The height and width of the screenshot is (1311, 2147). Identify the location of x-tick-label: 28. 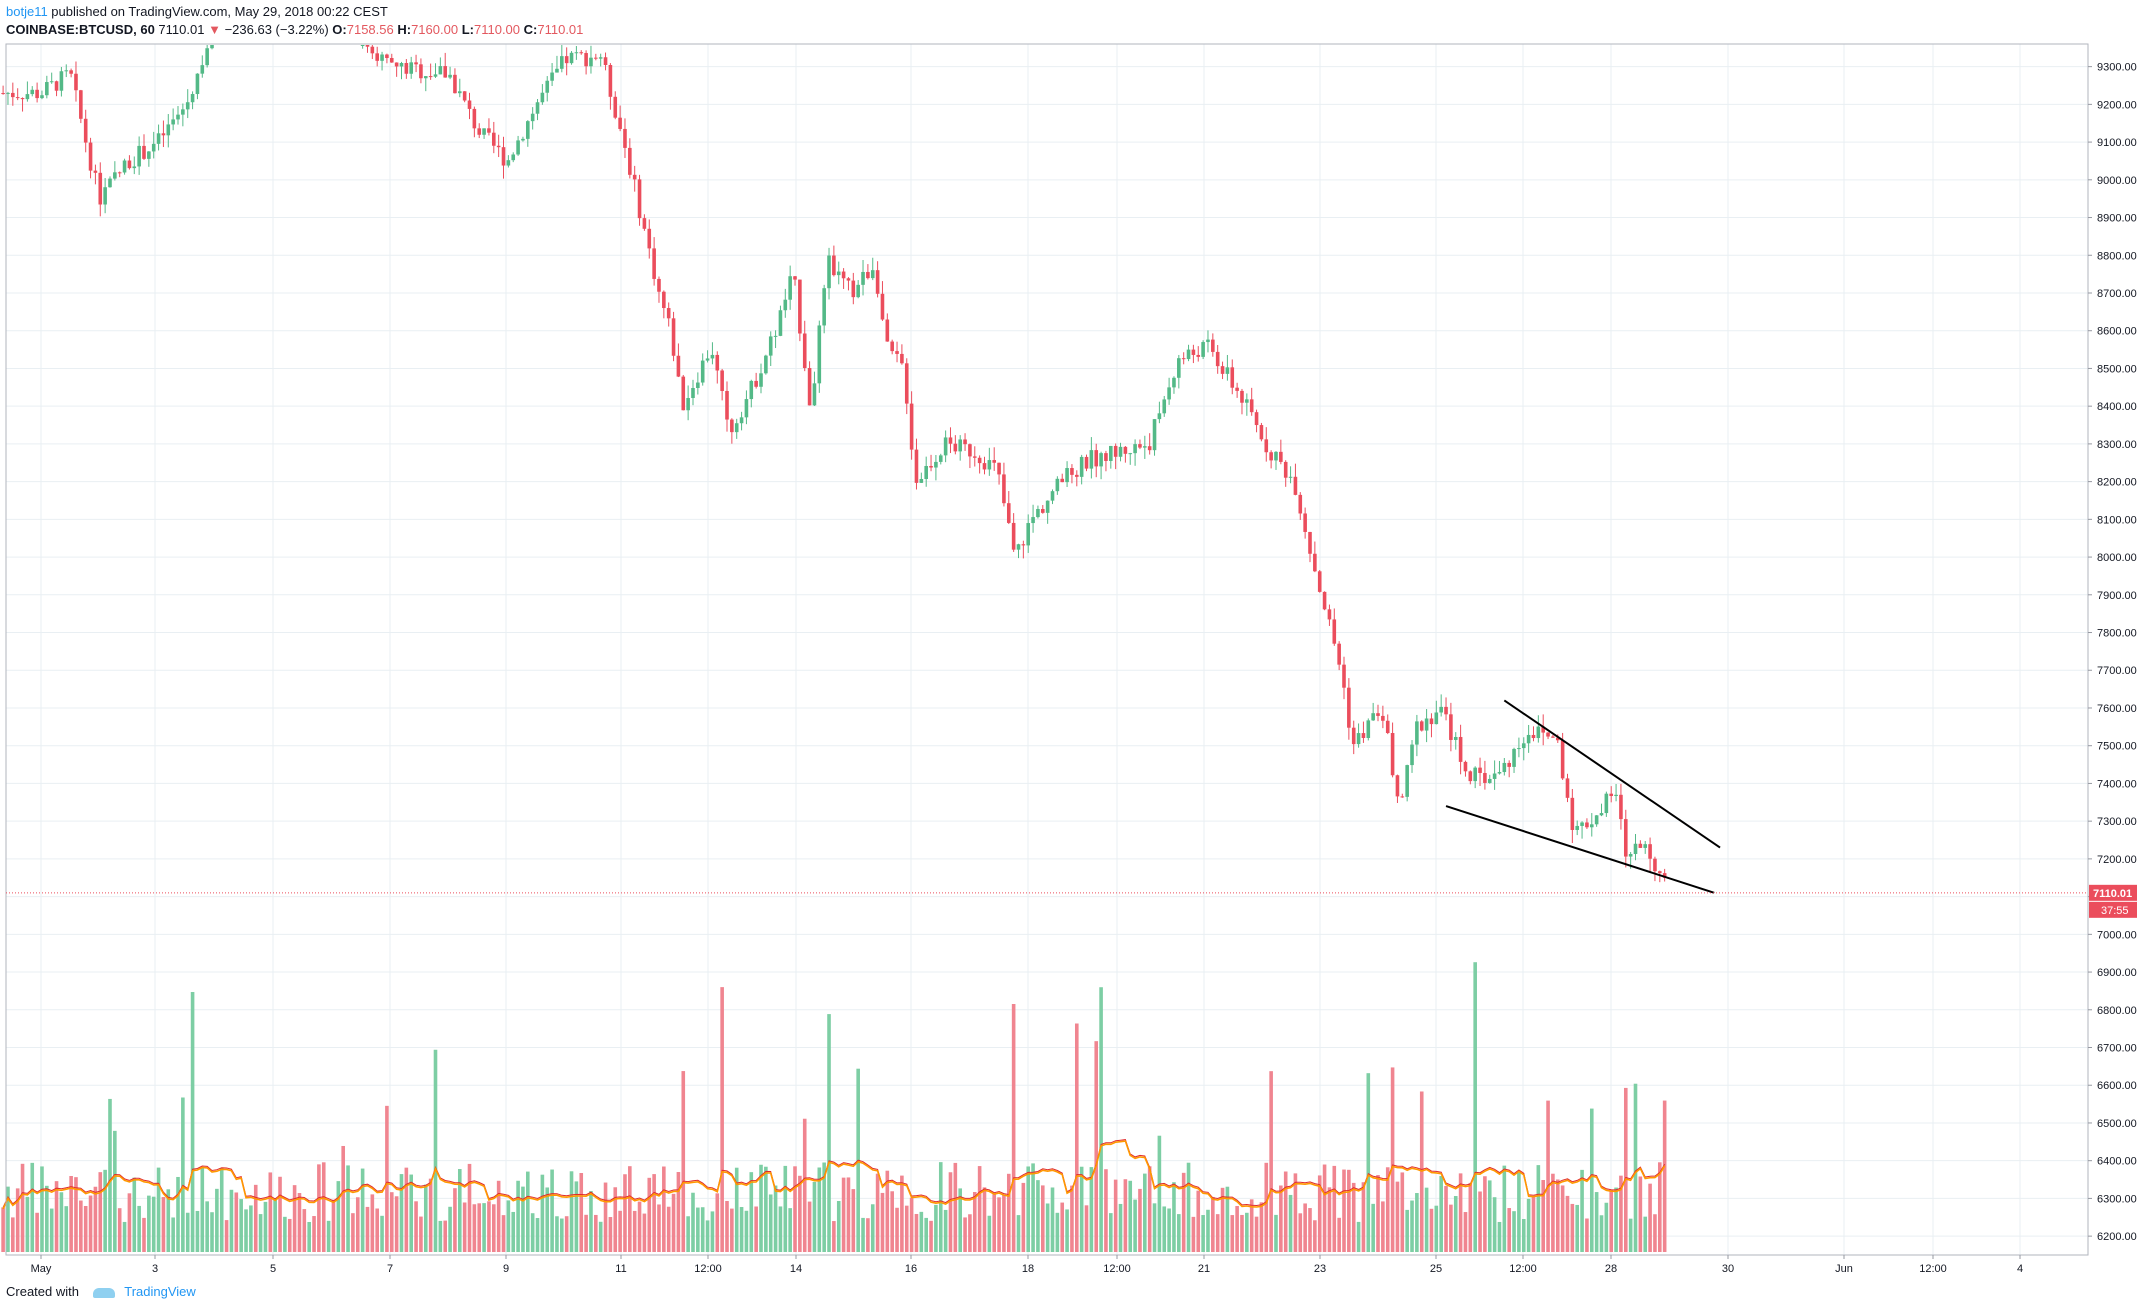
(1611, 1269).